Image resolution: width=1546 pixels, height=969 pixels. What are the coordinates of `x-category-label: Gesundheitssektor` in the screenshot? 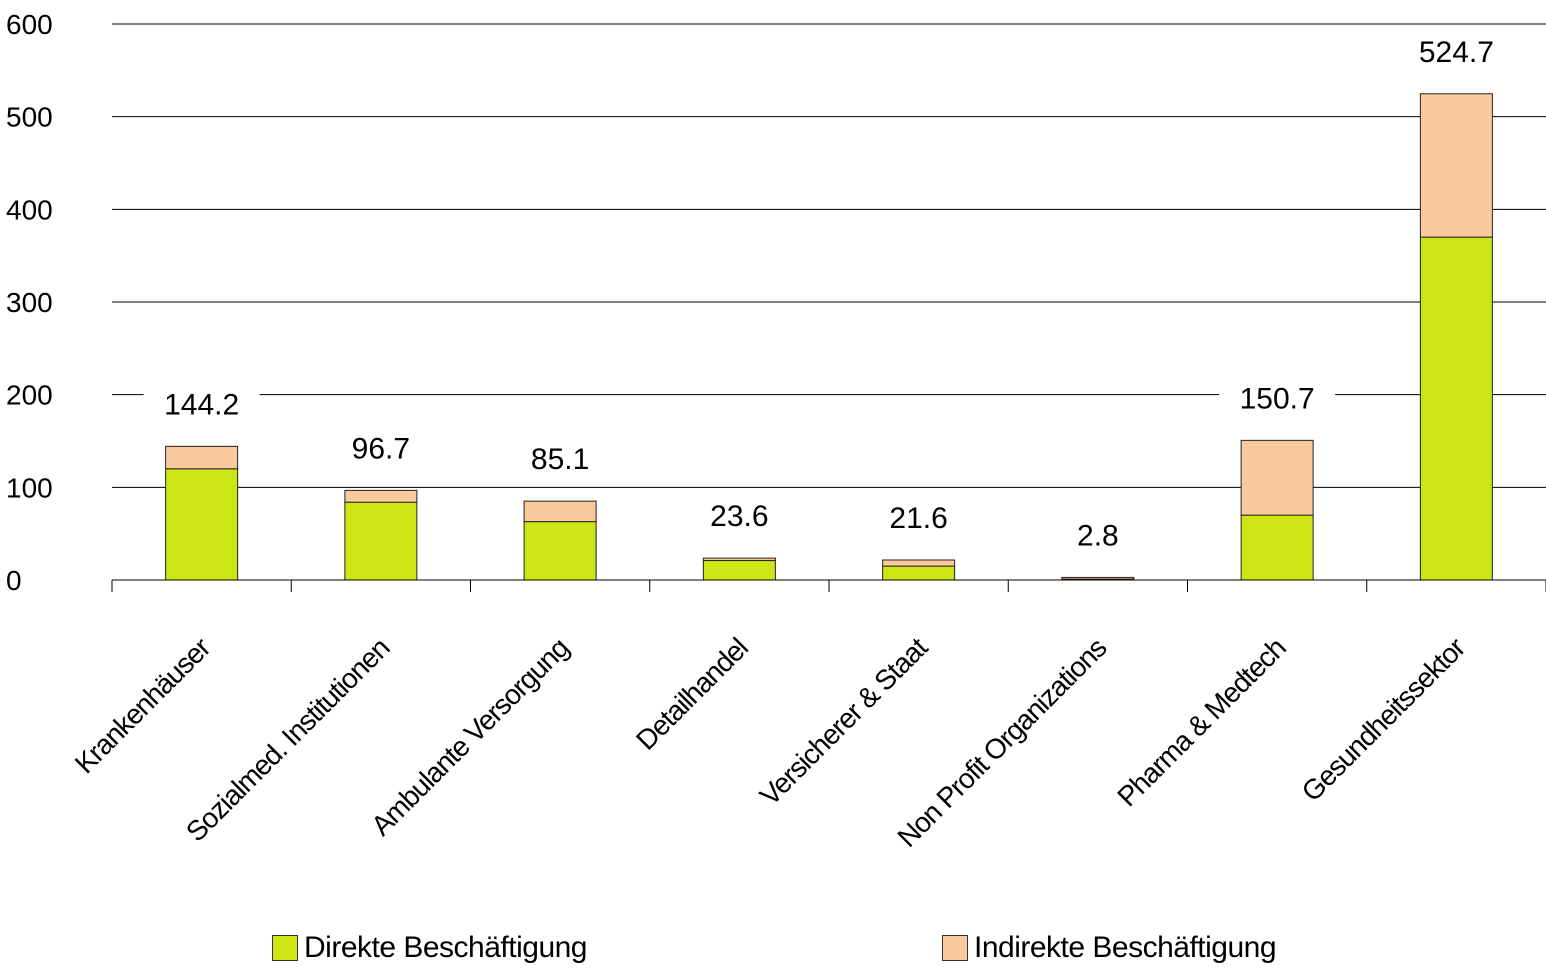 It's located at (1383, 719).